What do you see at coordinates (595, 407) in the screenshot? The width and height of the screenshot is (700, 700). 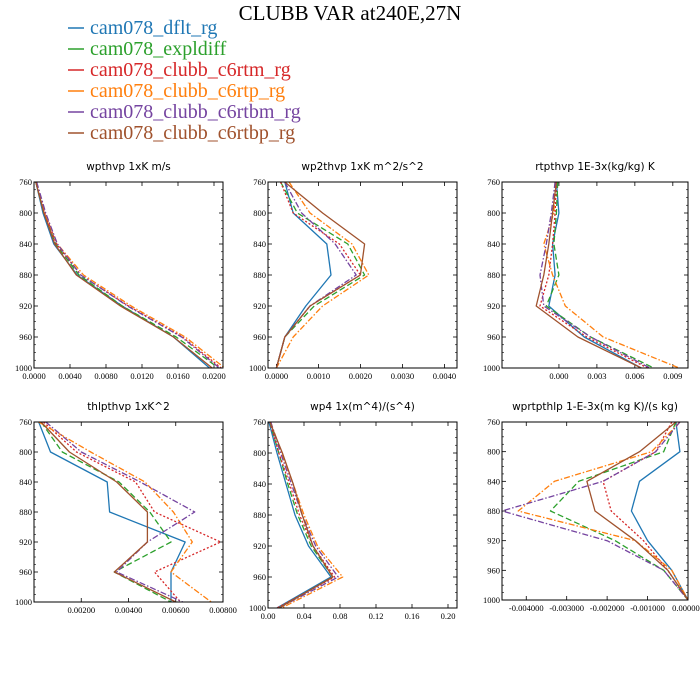 I see `panel-title: wprtpthlp 1-E-3x(m kg K)/(s kg)` at bounding box center [595, 407].